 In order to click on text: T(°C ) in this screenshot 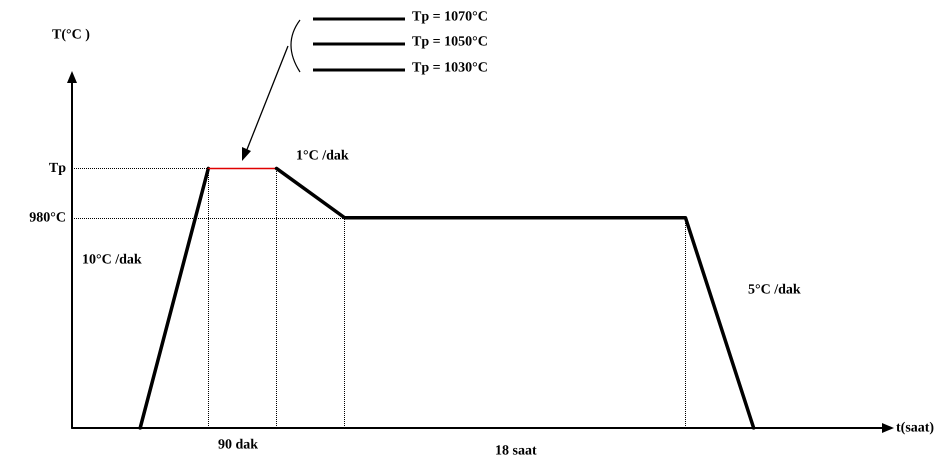, I will do `click(71, 35)`.